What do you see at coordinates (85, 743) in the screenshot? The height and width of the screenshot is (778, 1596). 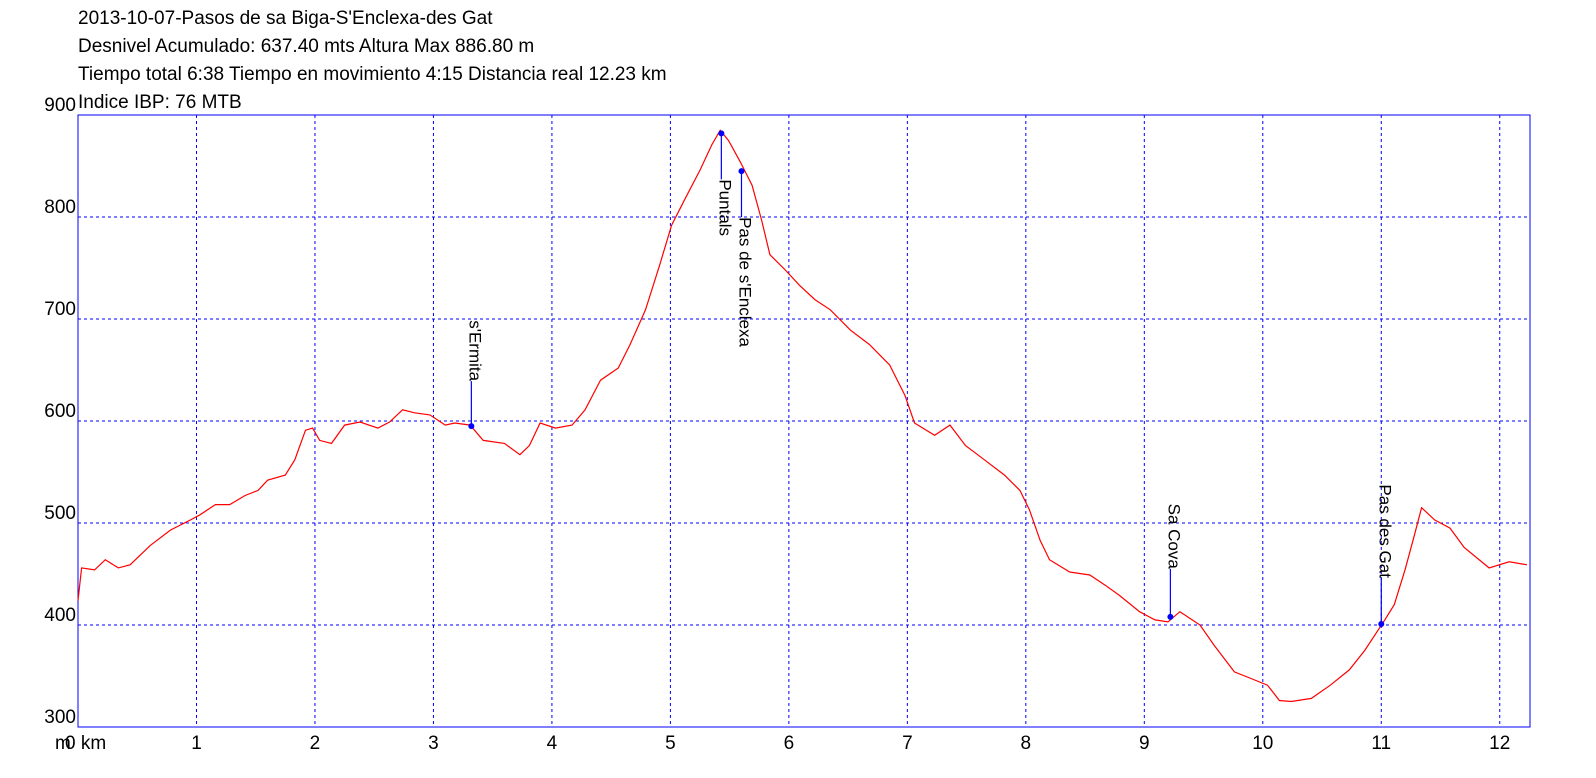 I see `x-tick-label: 0 km` at bounding box center [85, 743].